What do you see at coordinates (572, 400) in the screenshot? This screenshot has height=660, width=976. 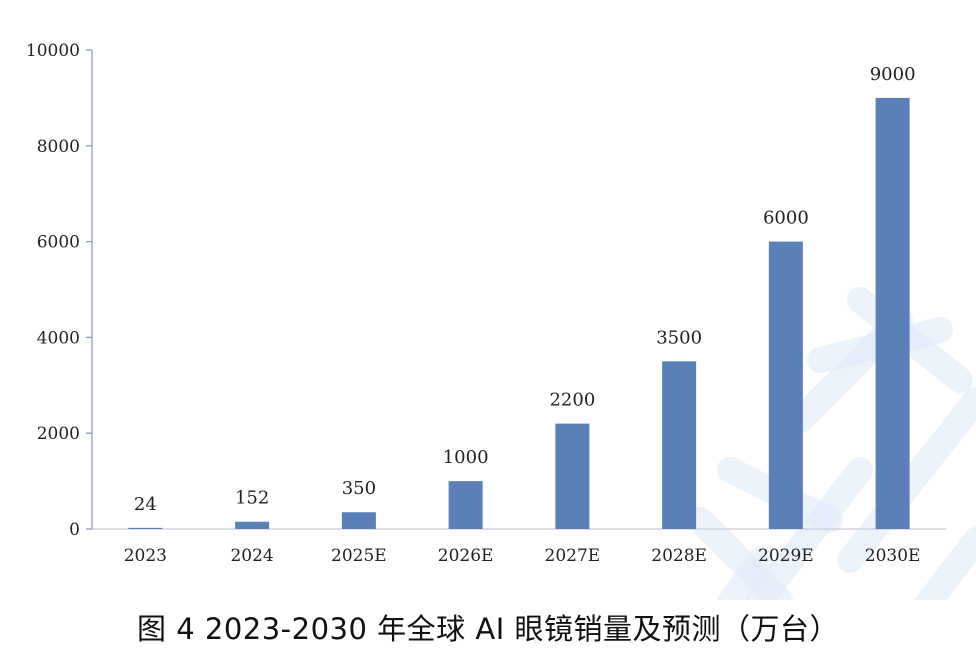 I see `data-label: 2200` at bounding box center [572, 400].